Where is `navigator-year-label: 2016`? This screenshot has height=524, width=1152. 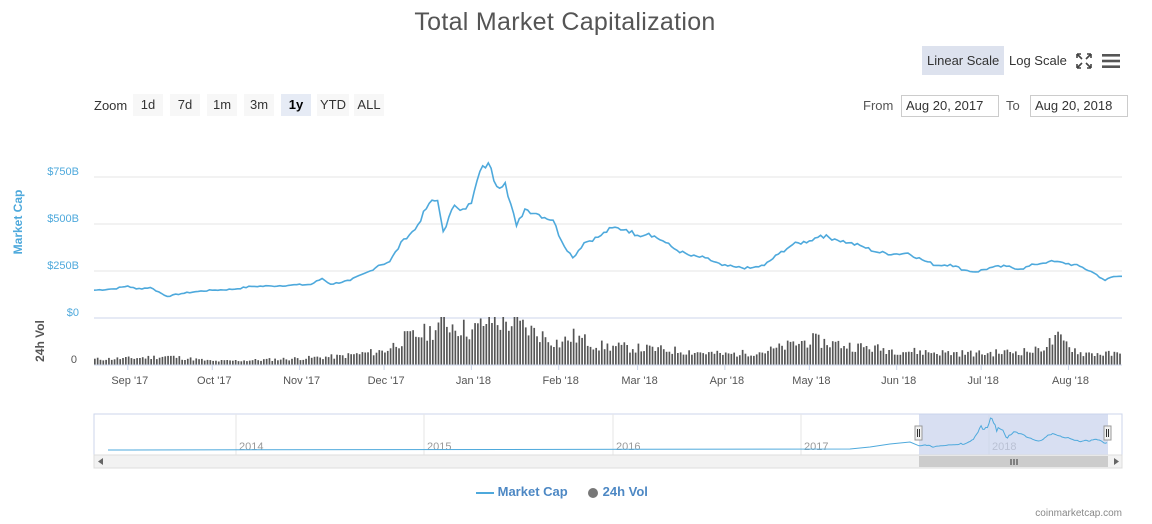 navigator-year-label: 2016 is located at coordinates (628, 447).